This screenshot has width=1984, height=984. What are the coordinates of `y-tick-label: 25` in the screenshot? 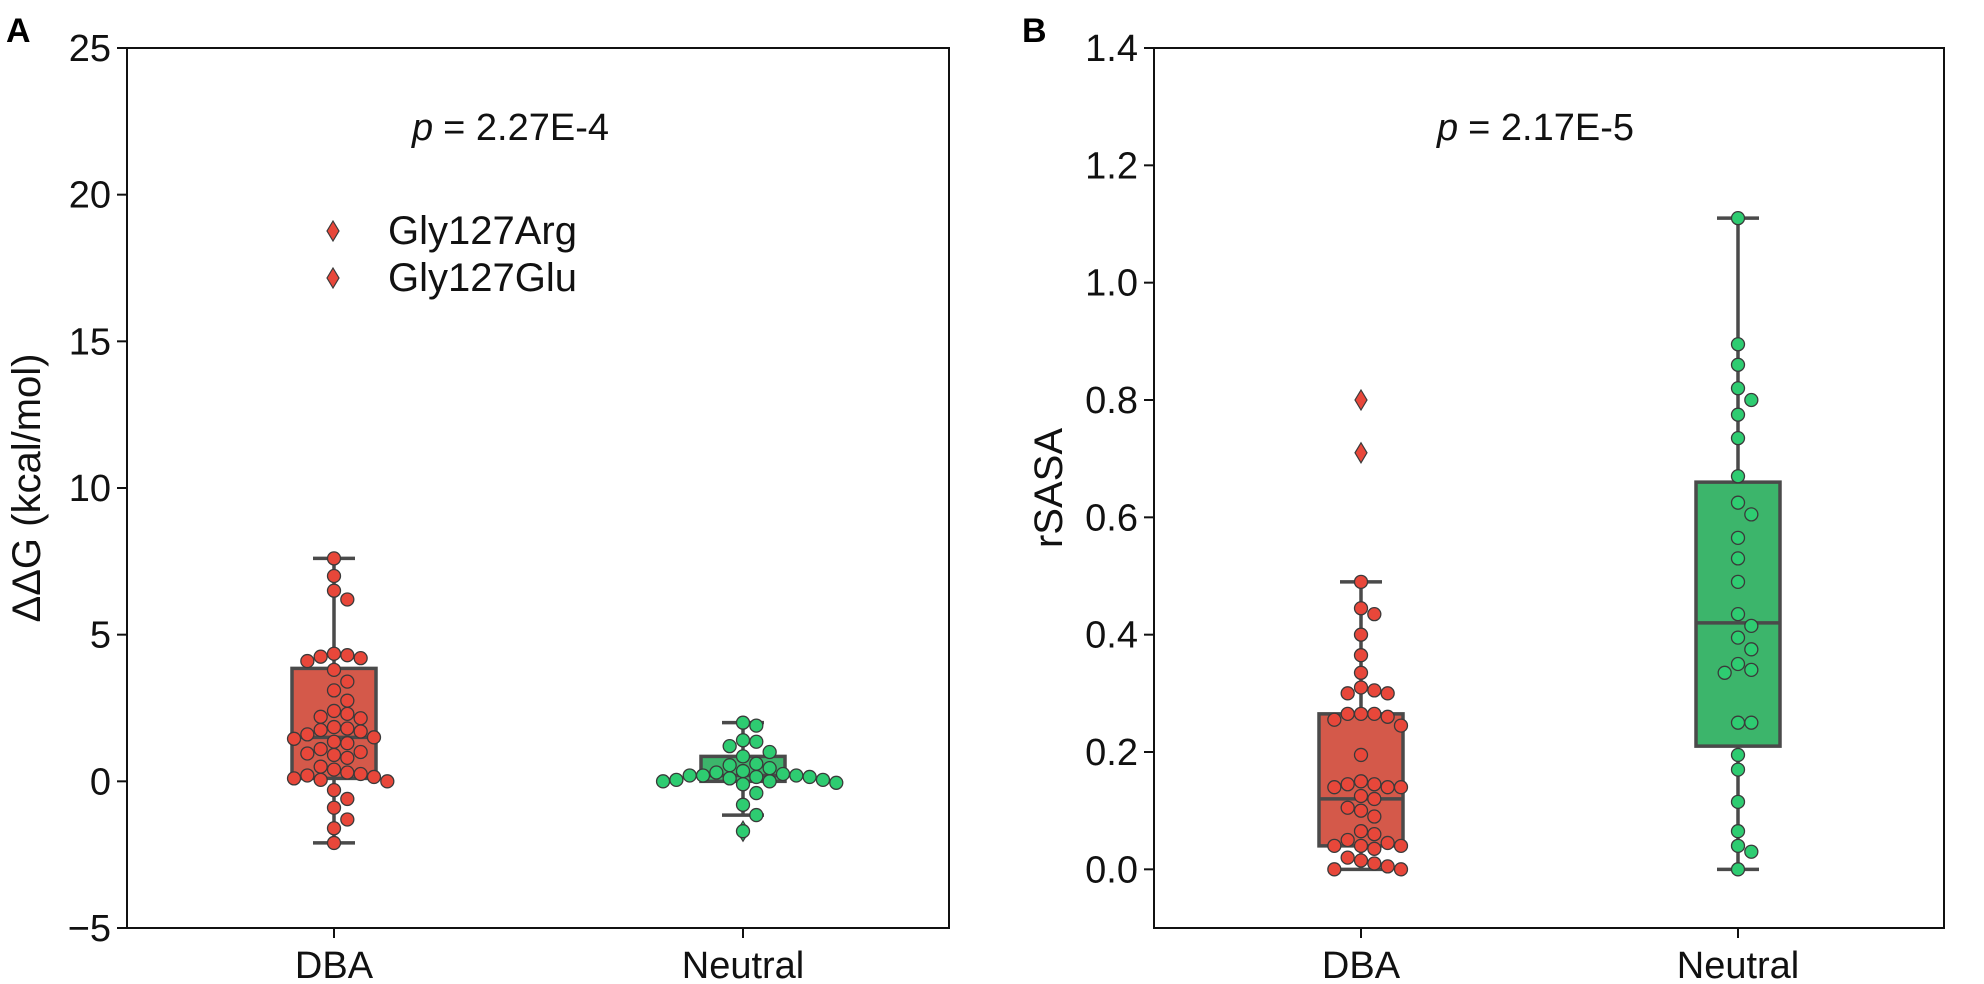 It's located at (90, 49).